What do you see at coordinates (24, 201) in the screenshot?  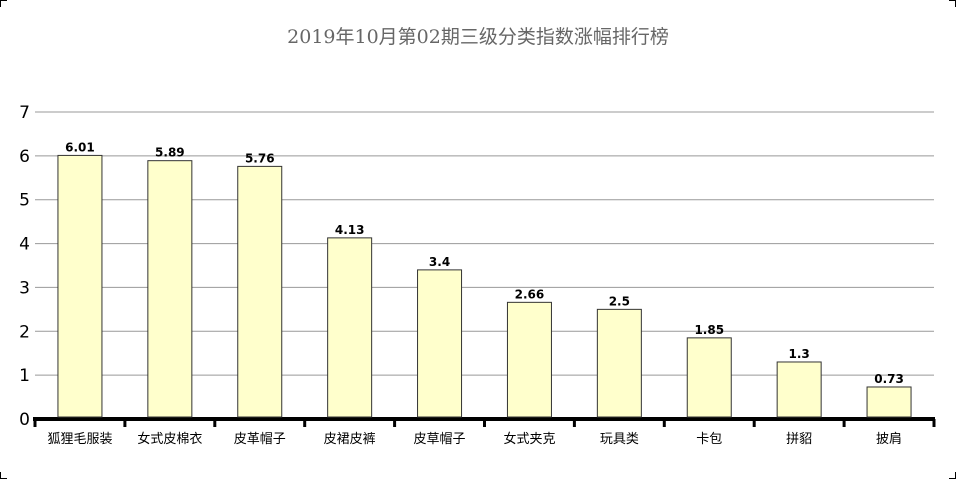 I see `y-tick-label: 5` at bounding box center [24, 201].